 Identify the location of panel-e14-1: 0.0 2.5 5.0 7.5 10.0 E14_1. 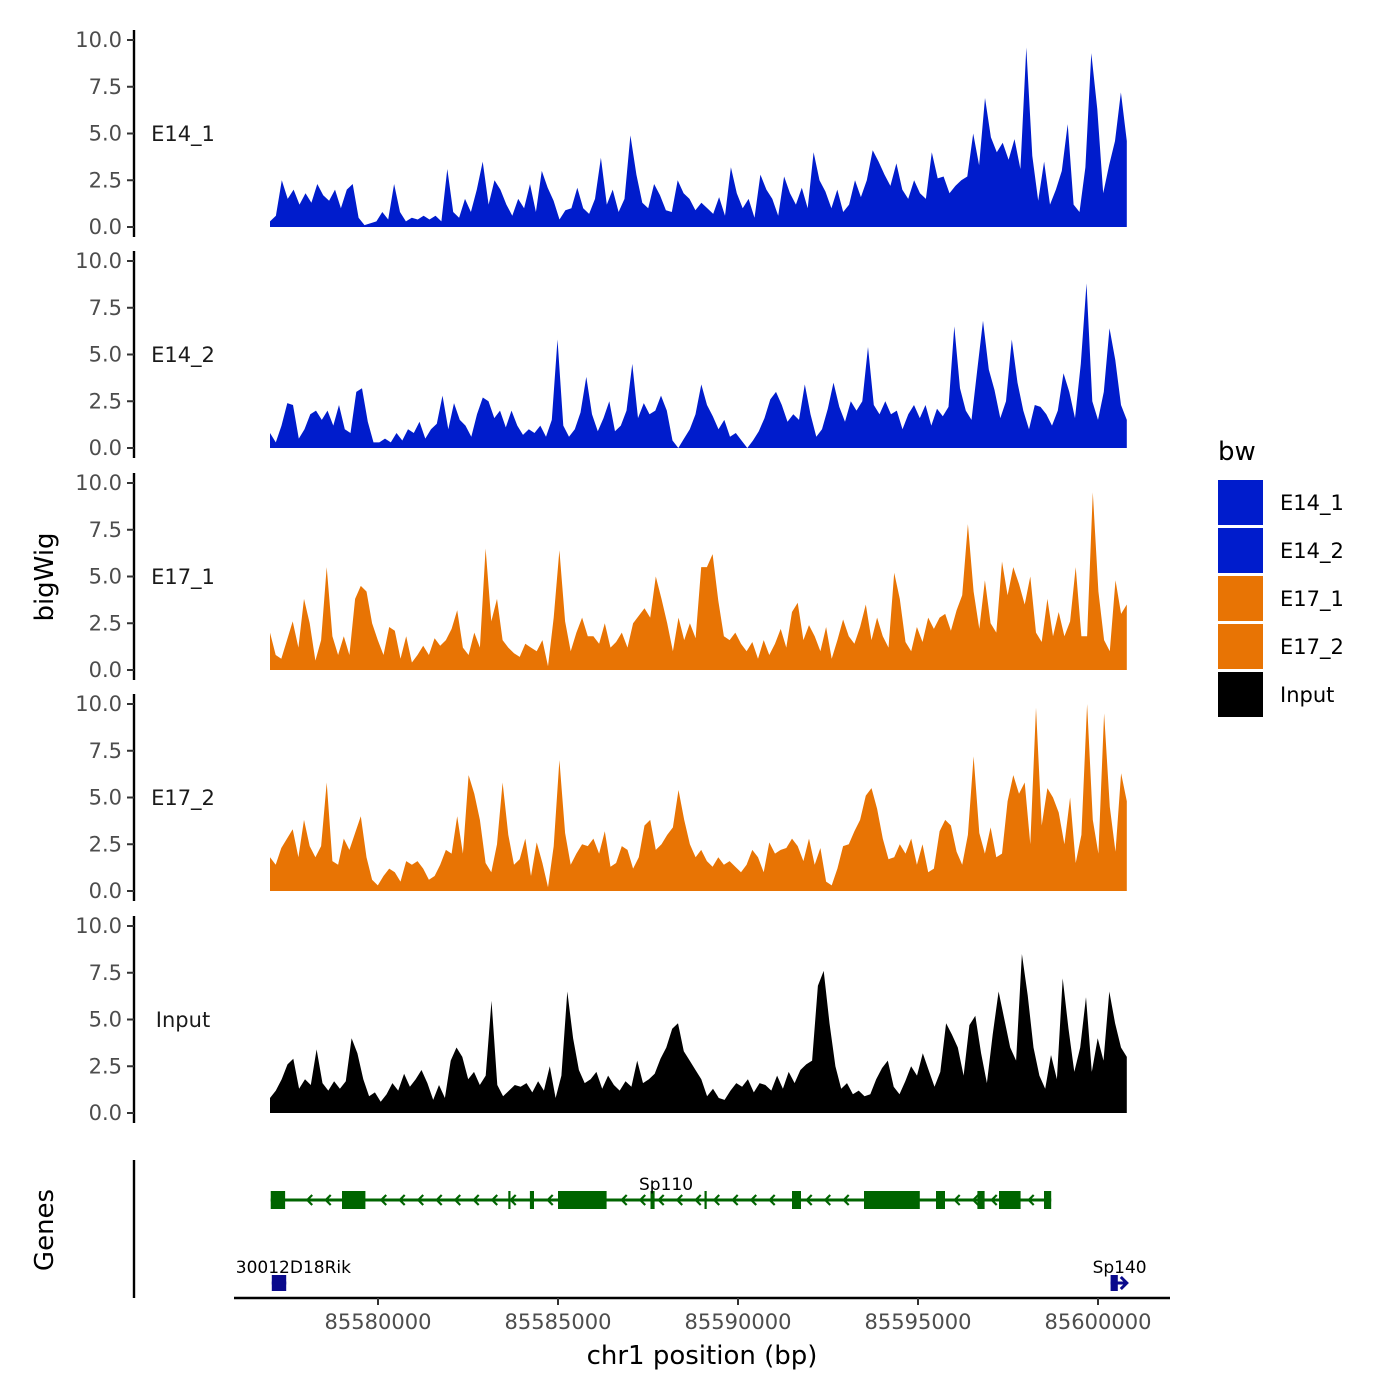
(601, 133).